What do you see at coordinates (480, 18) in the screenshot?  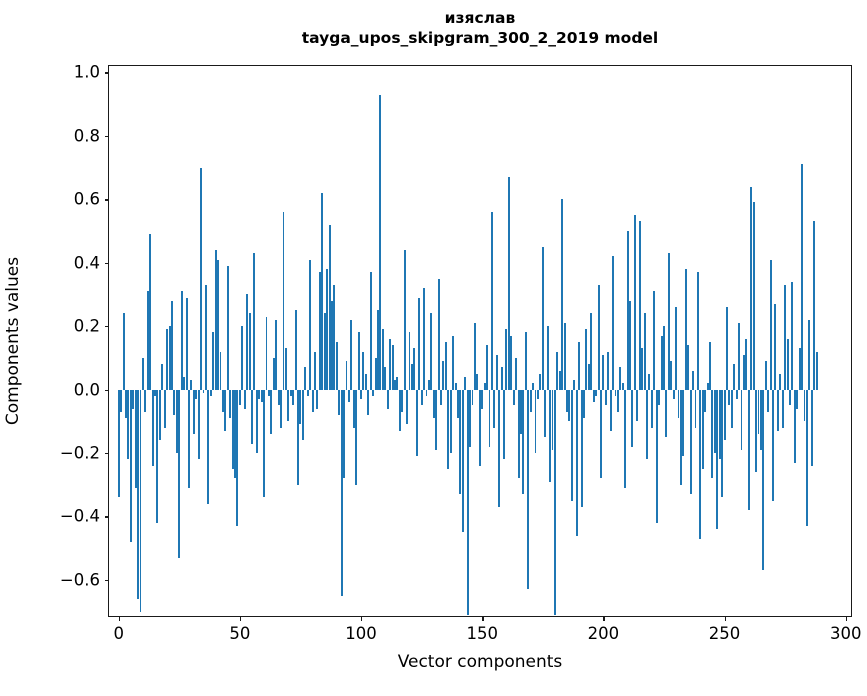 I see `chart-title-word: изяслав` at bounding box center [480, 18].